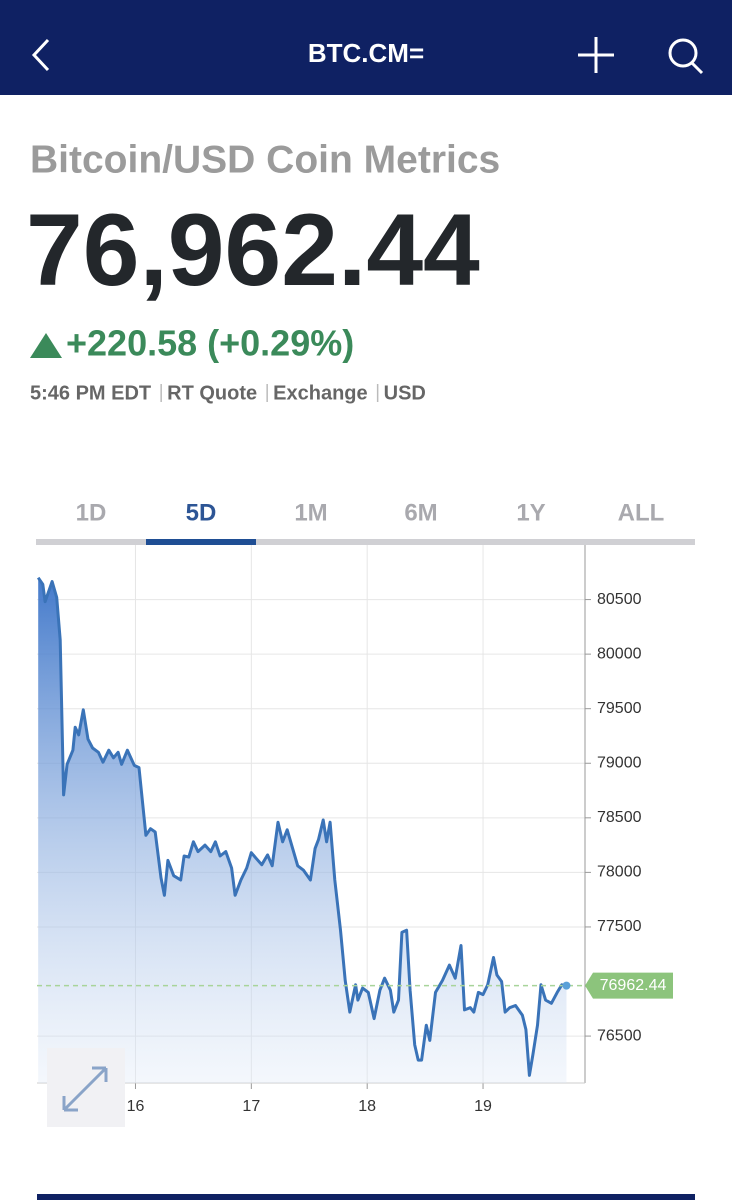 This screenshot has height=1200, width=732. I want to click on back-button, so click(40, 55).